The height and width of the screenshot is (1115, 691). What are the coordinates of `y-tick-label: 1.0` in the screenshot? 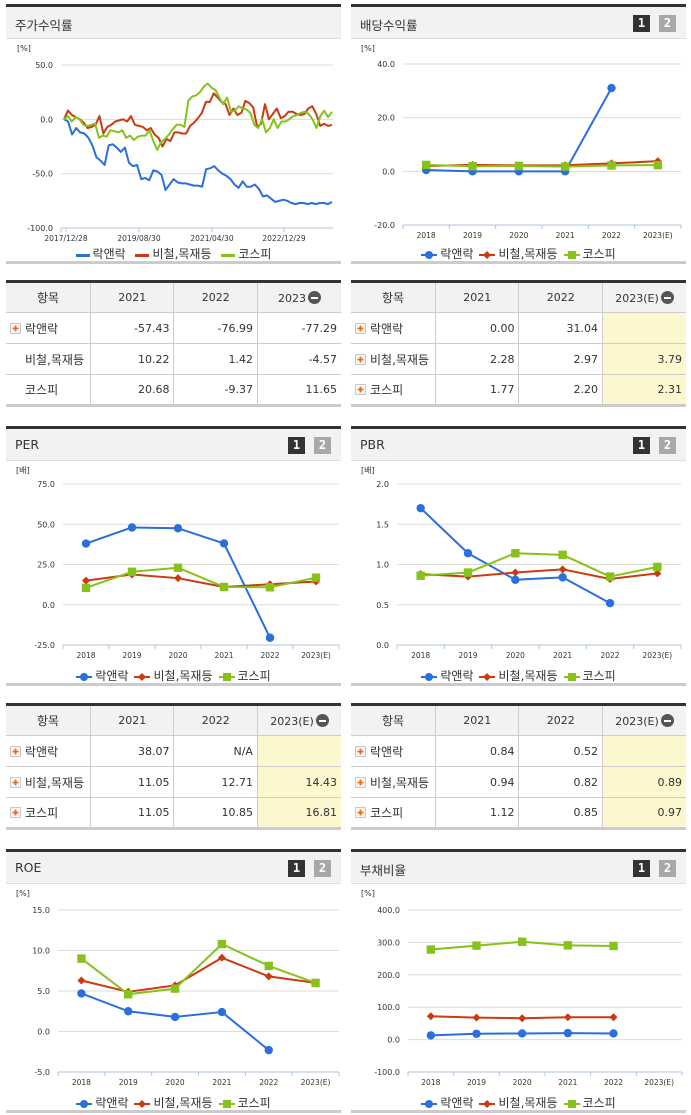 It's located at (382, 565).